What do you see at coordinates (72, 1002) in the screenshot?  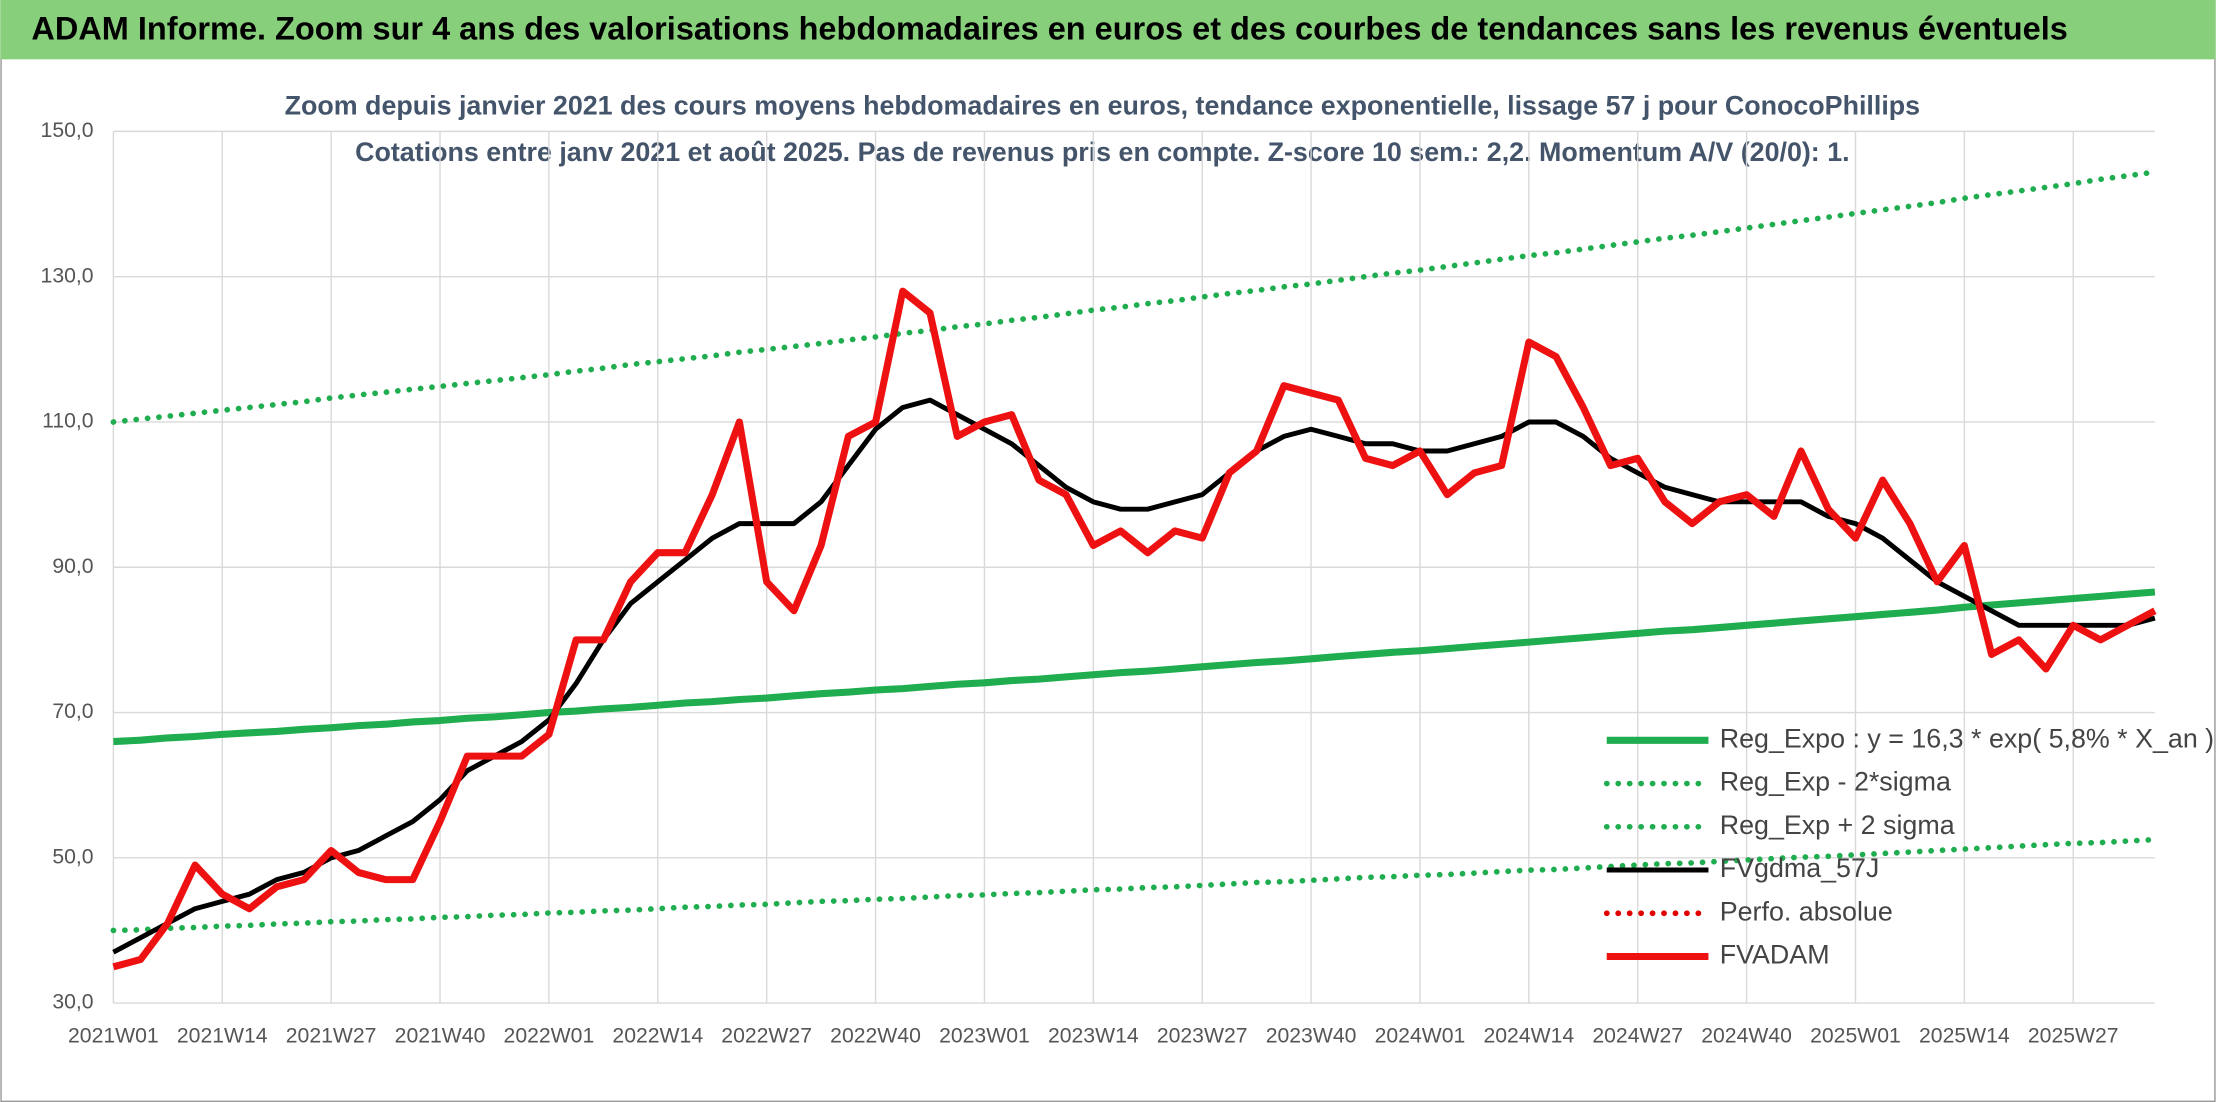 I see `y-tick-label: 30,0` at bounding box center [72, 1002].